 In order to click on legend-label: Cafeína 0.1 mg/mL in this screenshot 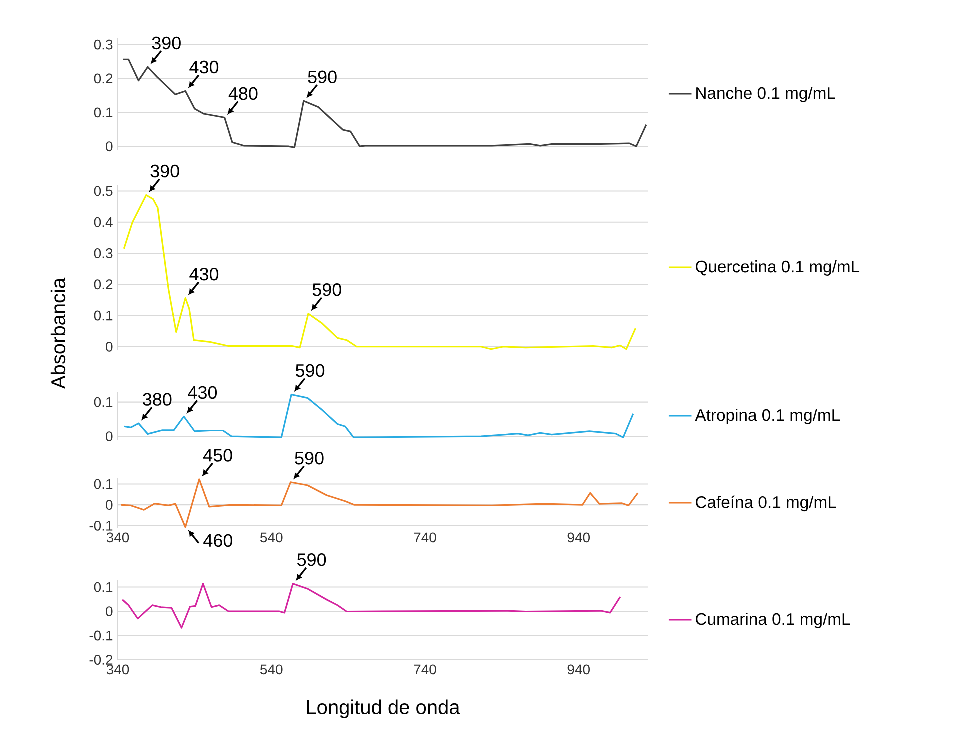, I will do `click(766, 504)`.